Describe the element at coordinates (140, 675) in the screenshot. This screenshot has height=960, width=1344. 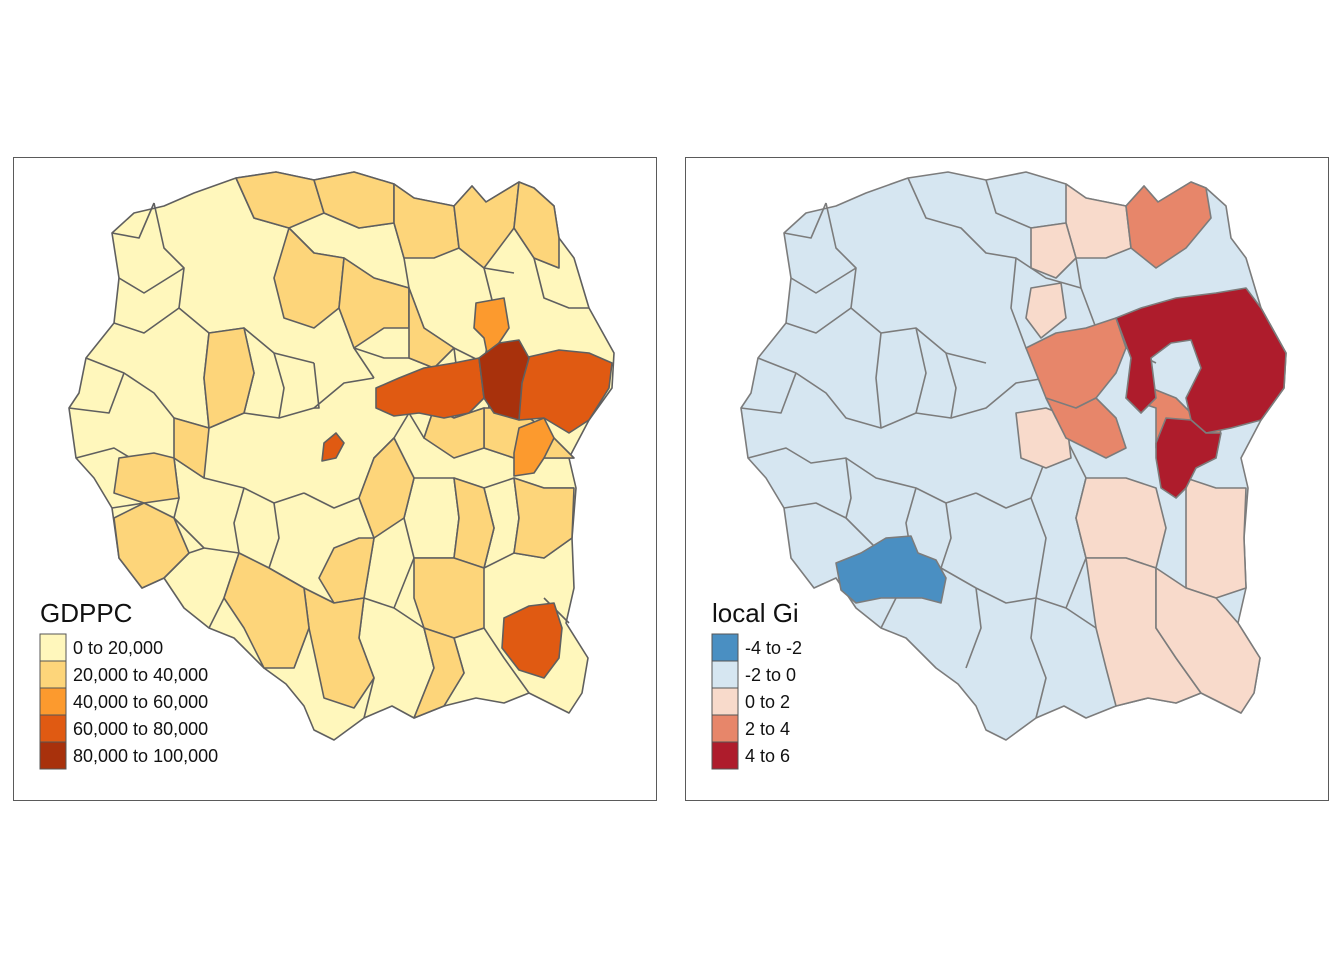
I see `legend-label: 20,000 to 40,000` at that location.